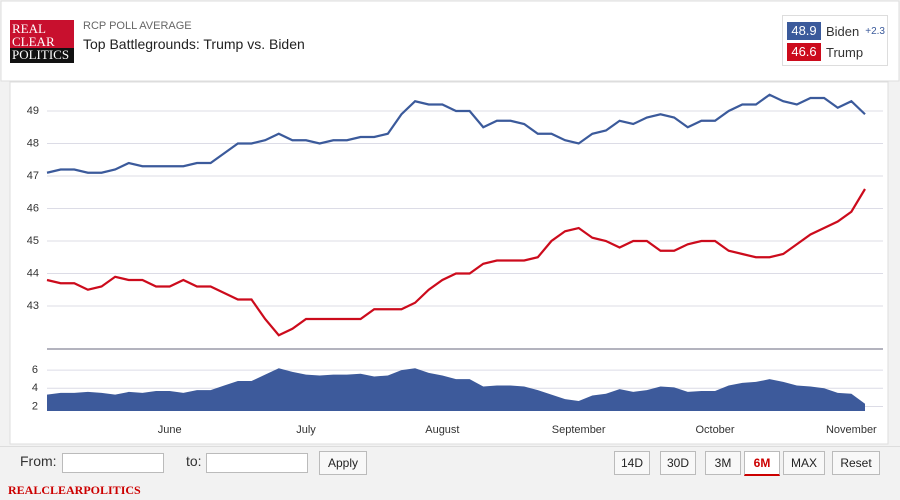  I want to click on range-button: 14D, so click(632, 463).